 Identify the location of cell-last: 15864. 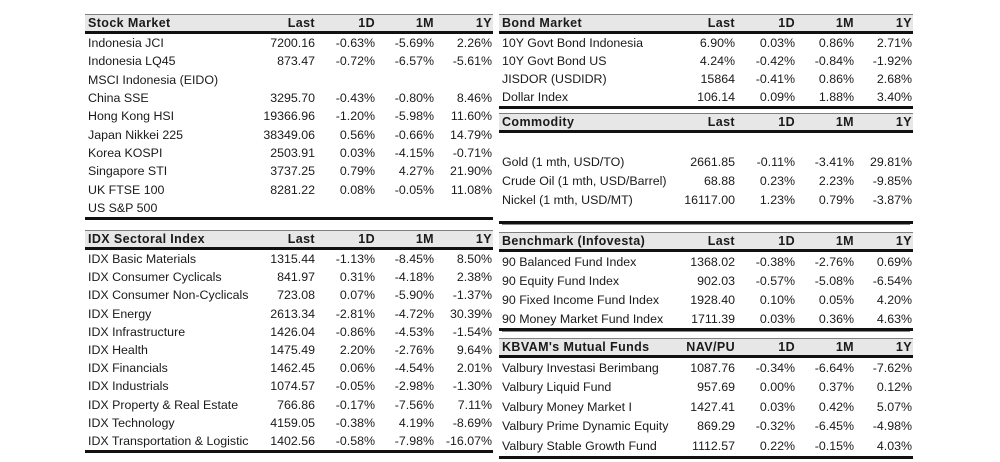
(717, 79).